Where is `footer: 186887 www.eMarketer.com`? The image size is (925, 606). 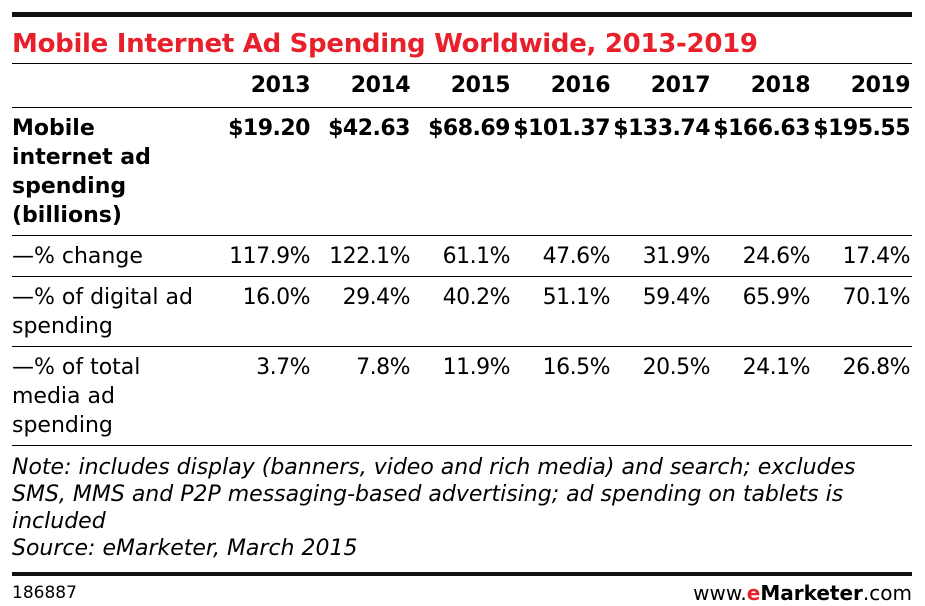
footer: 186887 www.eMarketer.com is located at coordinates (462, 591).